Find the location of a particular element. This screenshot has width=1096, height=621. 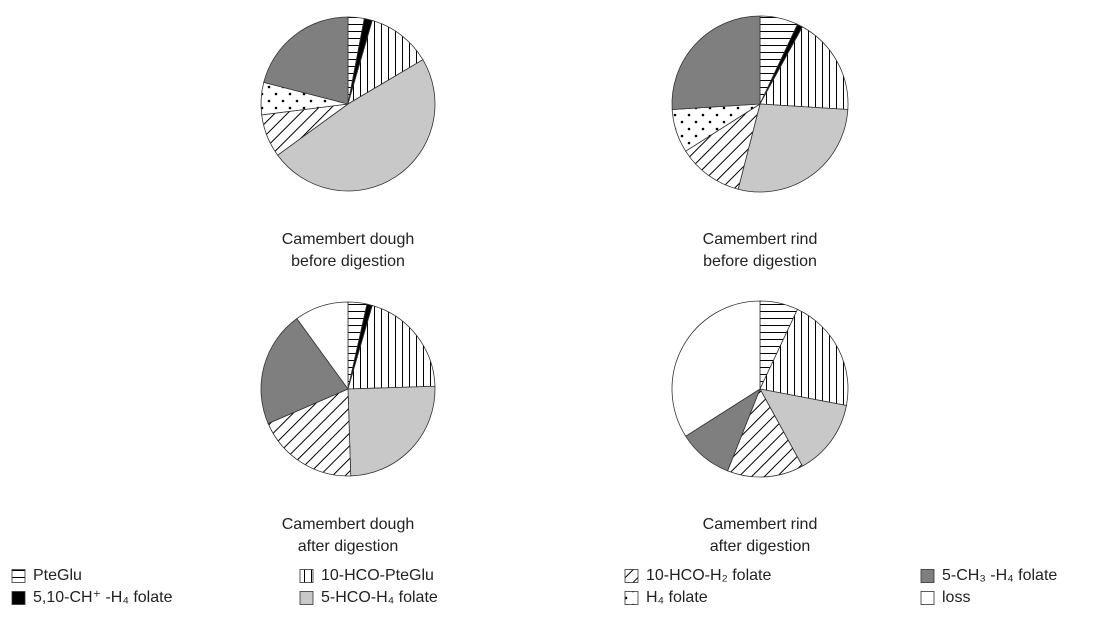

legend-label: 5-CH₃ -H₄ folate is located at coordinates (999, 575).